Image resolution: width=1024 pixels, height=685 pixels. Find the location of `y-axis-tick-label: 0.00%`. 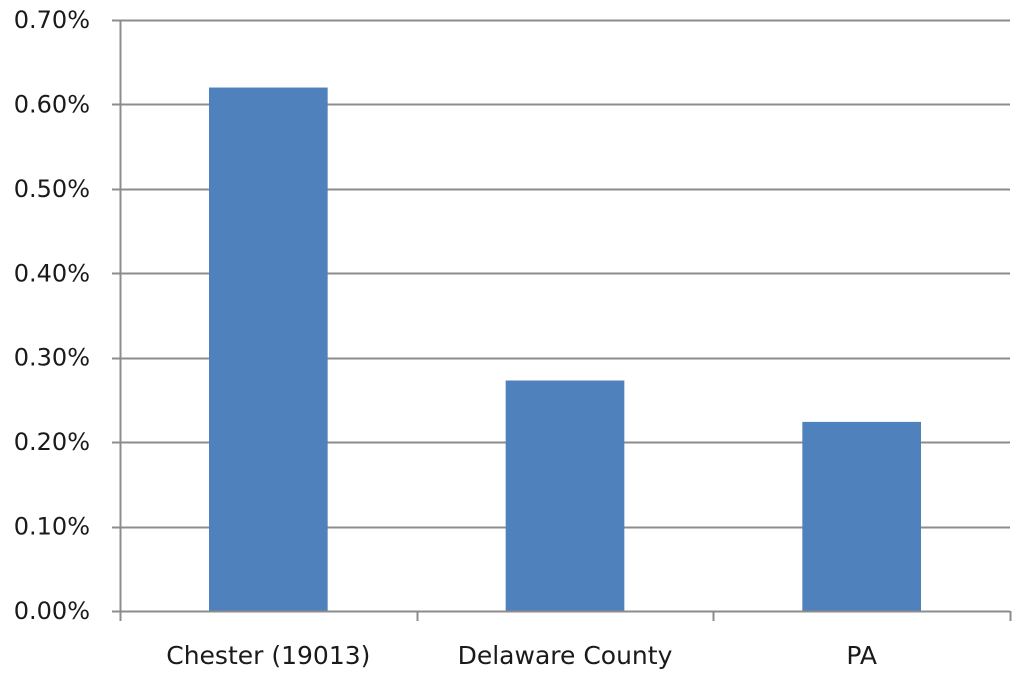

y-axis-tick-label: 0.00% is located at coordinates (52, 611).